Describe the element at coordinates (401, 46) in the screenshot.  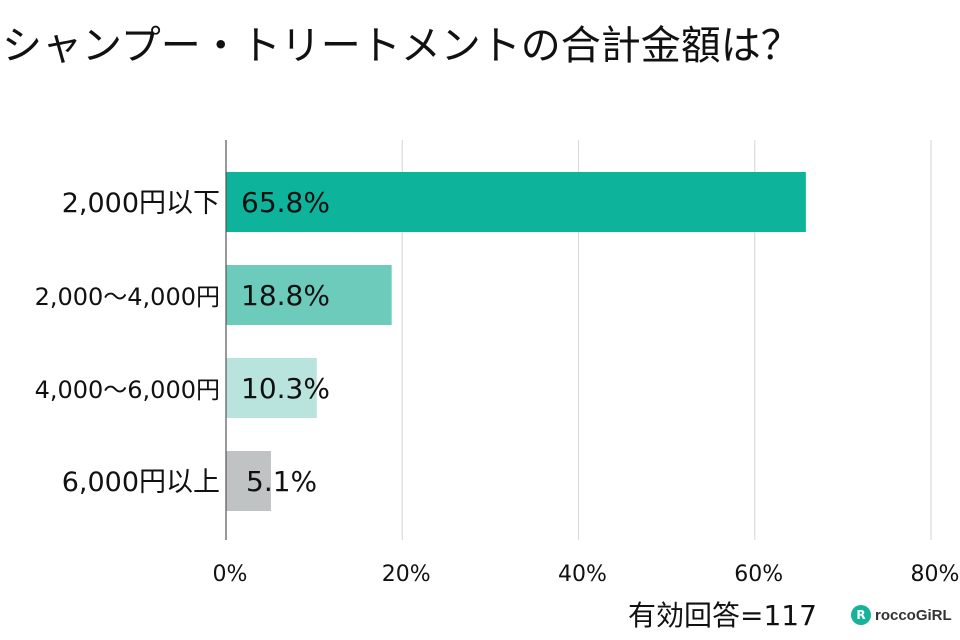
I see `chart-title: シャンプー・トリートメントの合計金額は？` at that location.